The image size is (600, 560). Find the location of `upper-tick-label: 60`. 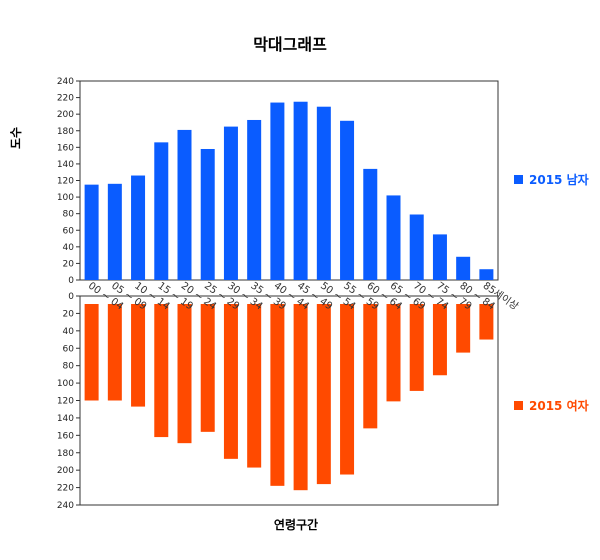

upper-tick-label: 60 is located at coordinates (69, 231).